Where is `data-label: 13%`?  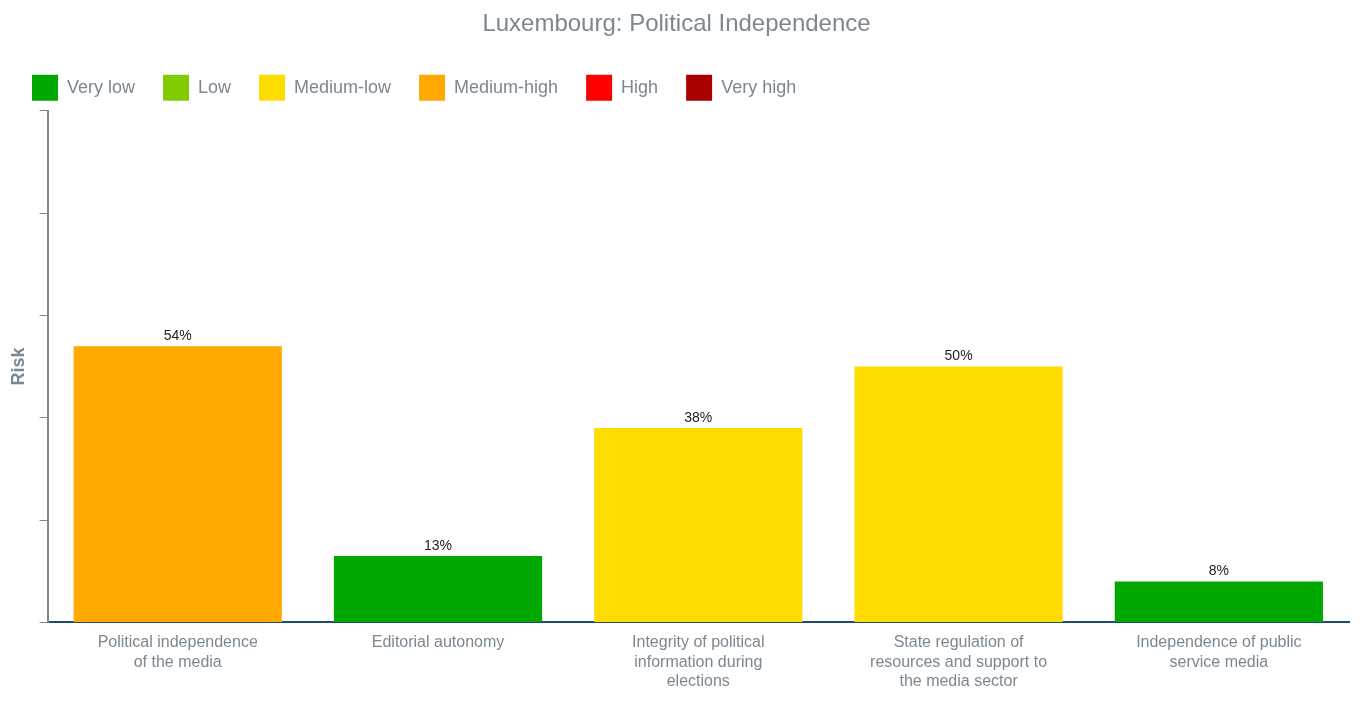
data-label: 13% is located at coordinates (438, 544).